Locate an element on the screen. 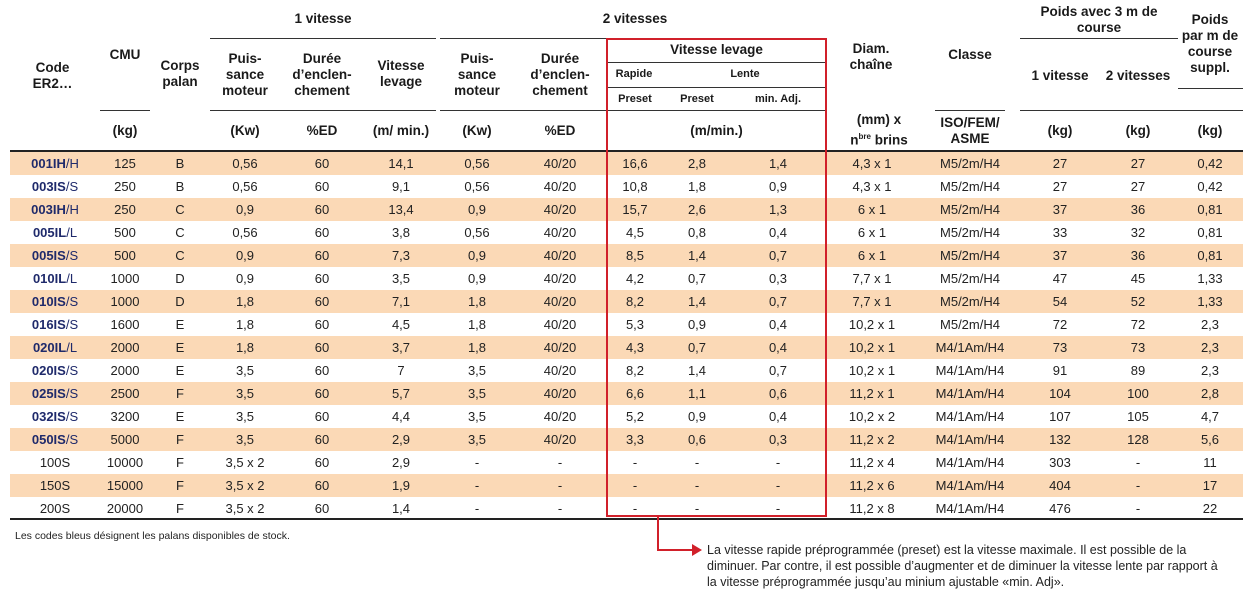  cell-v: 1,9 is located at coordinates (401, 485).